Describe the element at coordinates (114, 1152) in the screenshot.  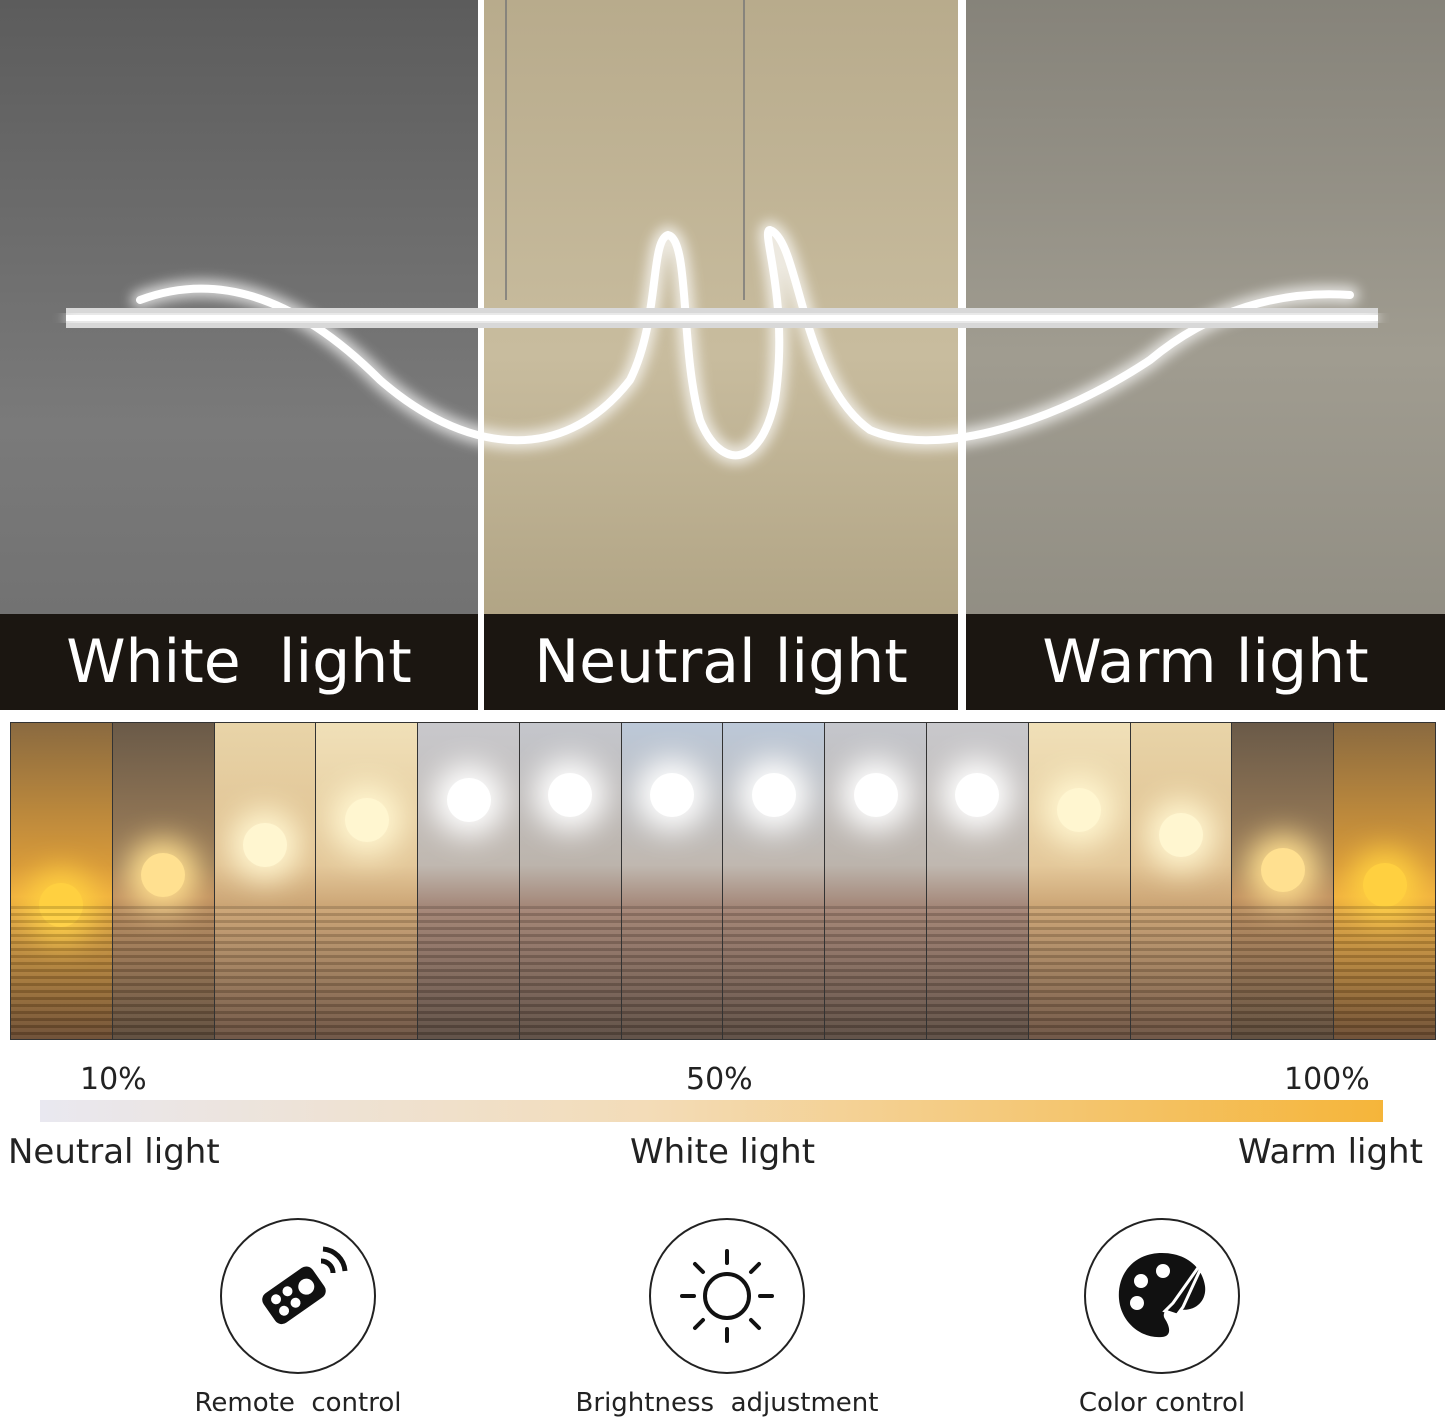
I see `neutral-light-label: Neutral light` at that location.